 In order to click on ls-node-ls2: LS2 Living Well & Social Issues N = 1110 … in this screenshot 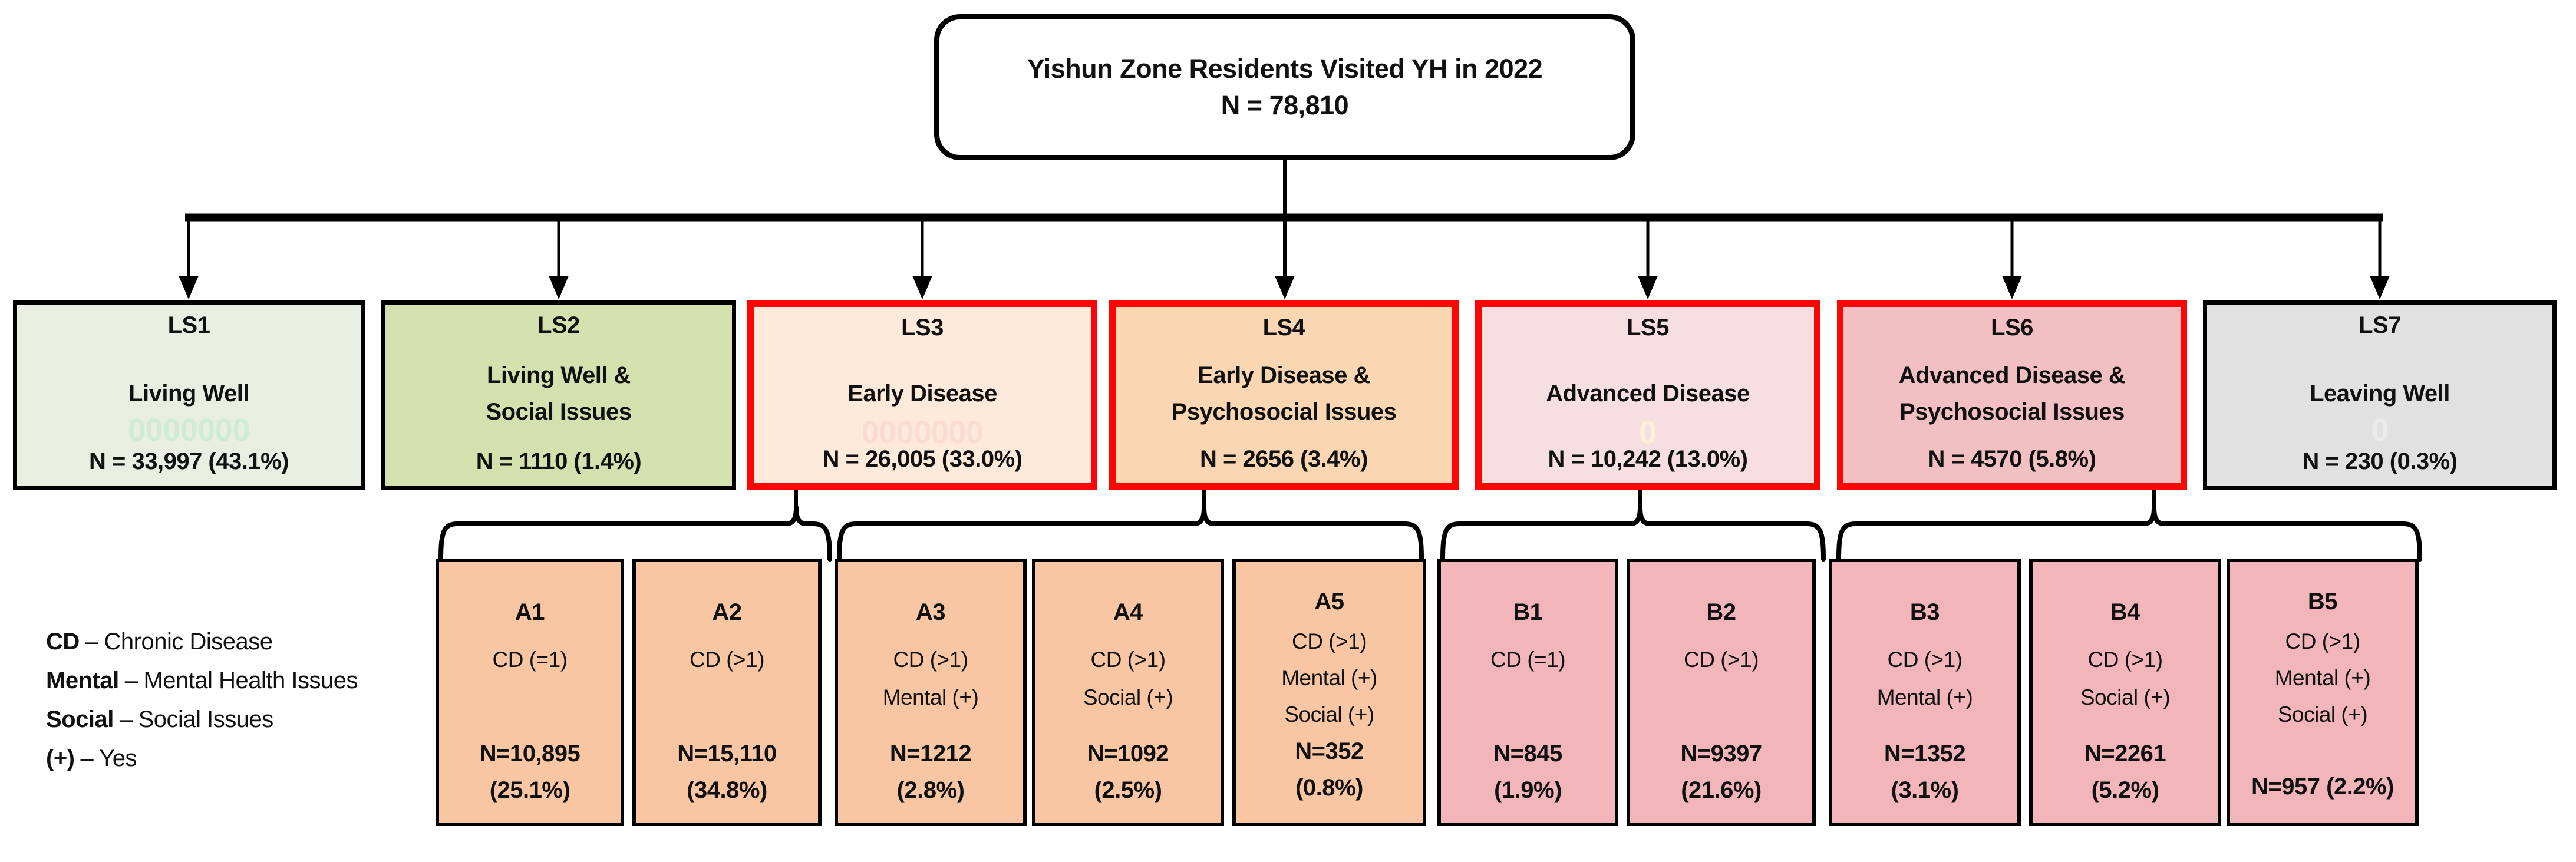, I will do `click(559, 395)`.